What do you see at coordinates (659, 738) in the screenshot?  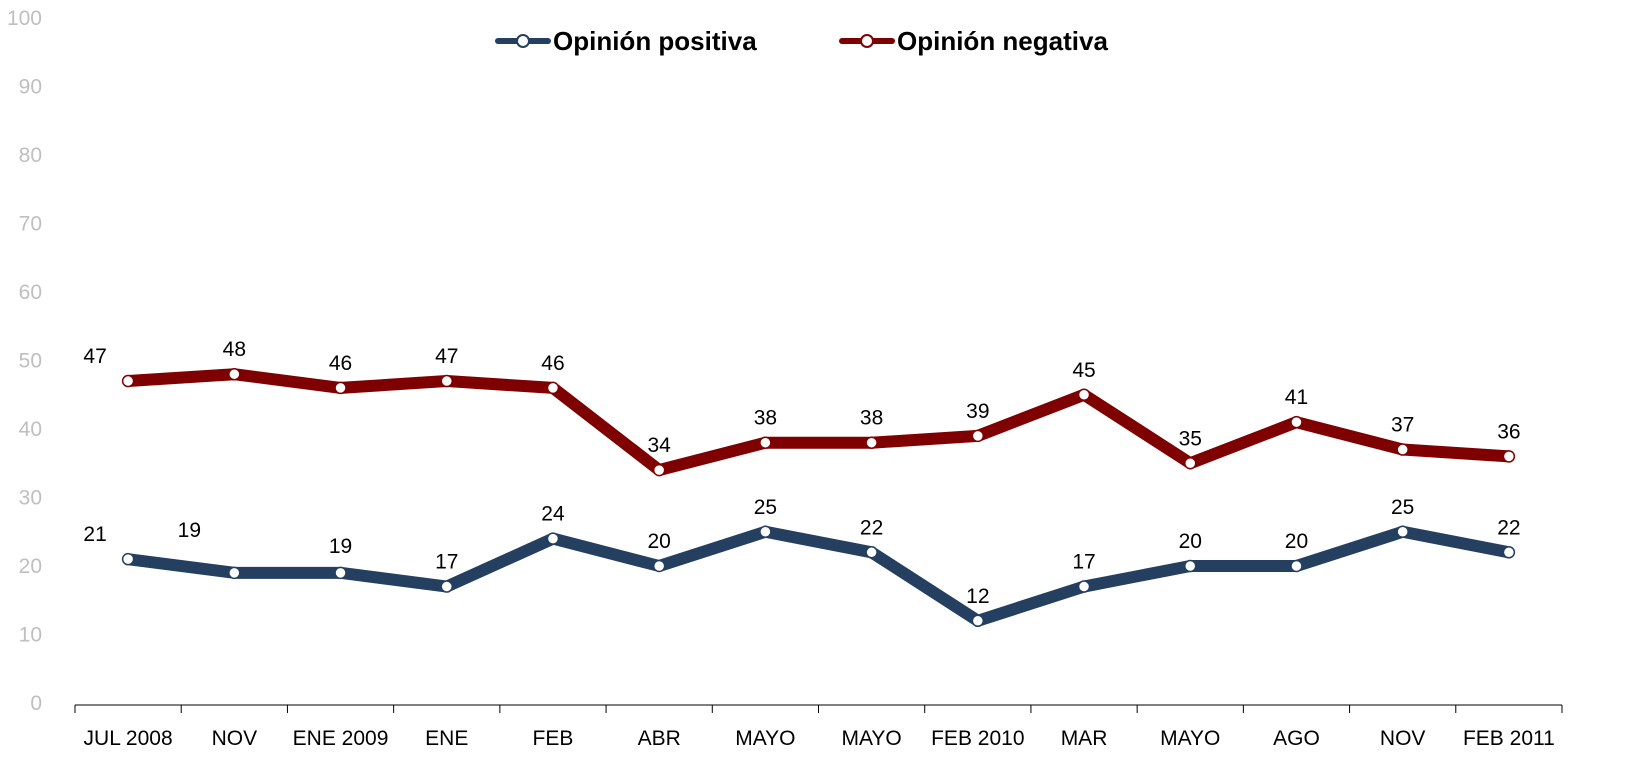 I see `x-tick-label: ABR` at bounding box center [659, 738].